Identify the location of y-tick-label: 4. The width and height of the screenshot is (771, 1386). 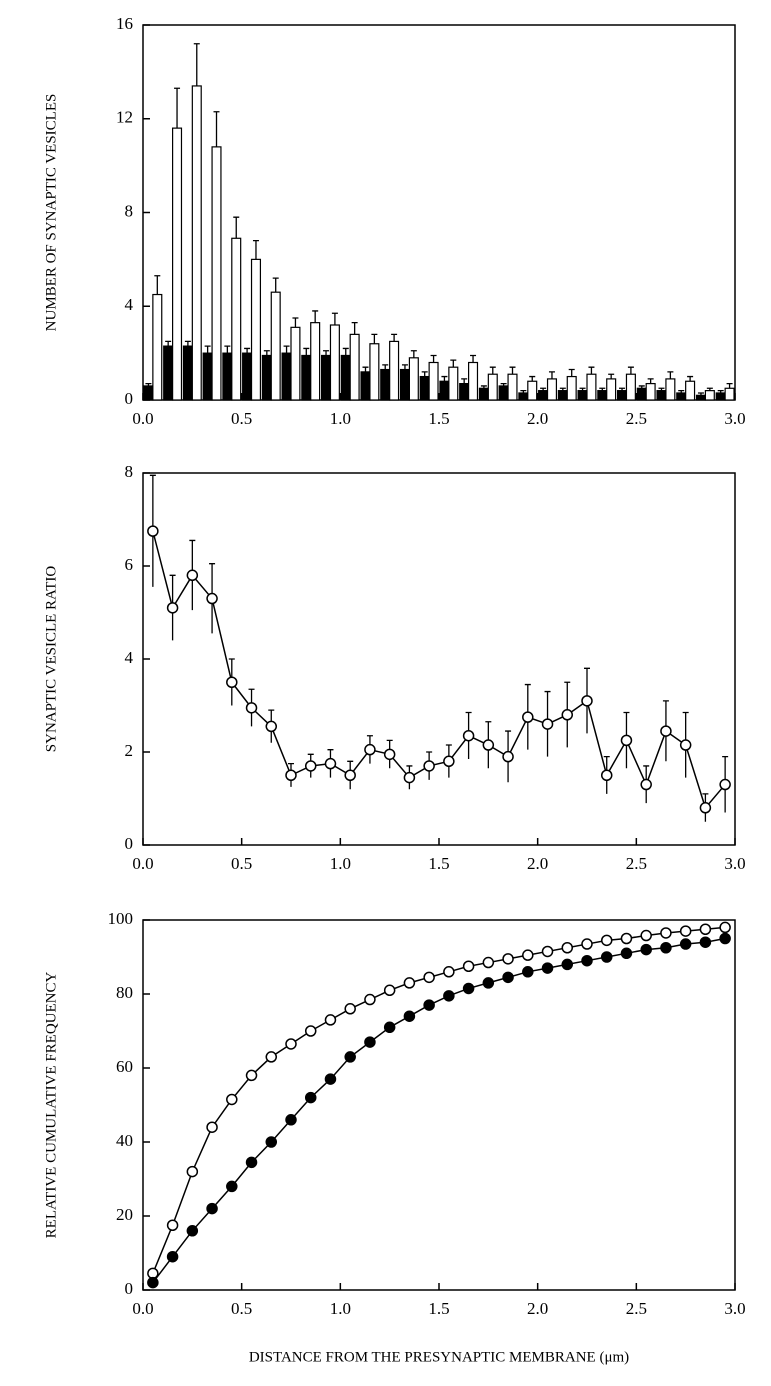
(129, 304).